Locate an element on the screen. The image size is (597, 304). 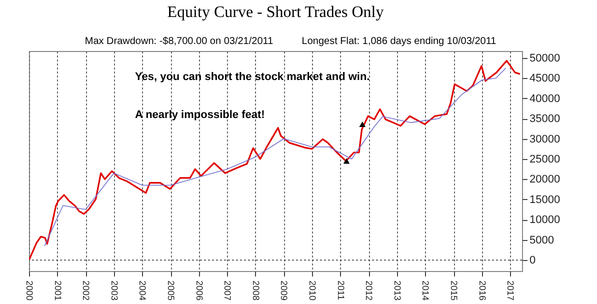
x-tick-label: 2001 is located at coordinates (57, 290).